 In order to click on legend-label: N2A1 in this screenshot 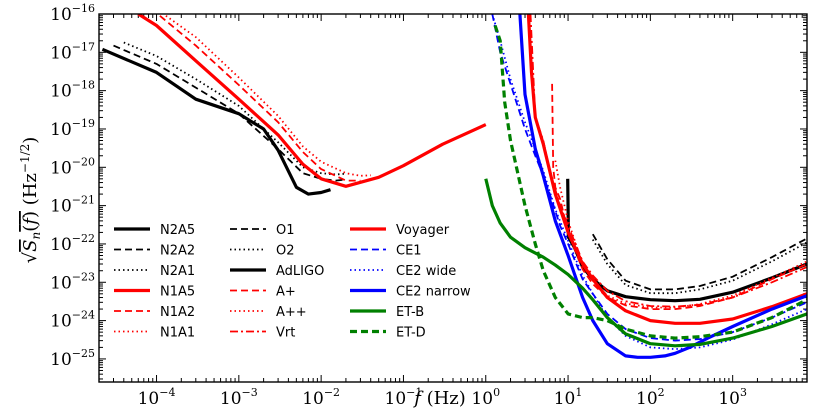, I will do `click(177, 271)`.